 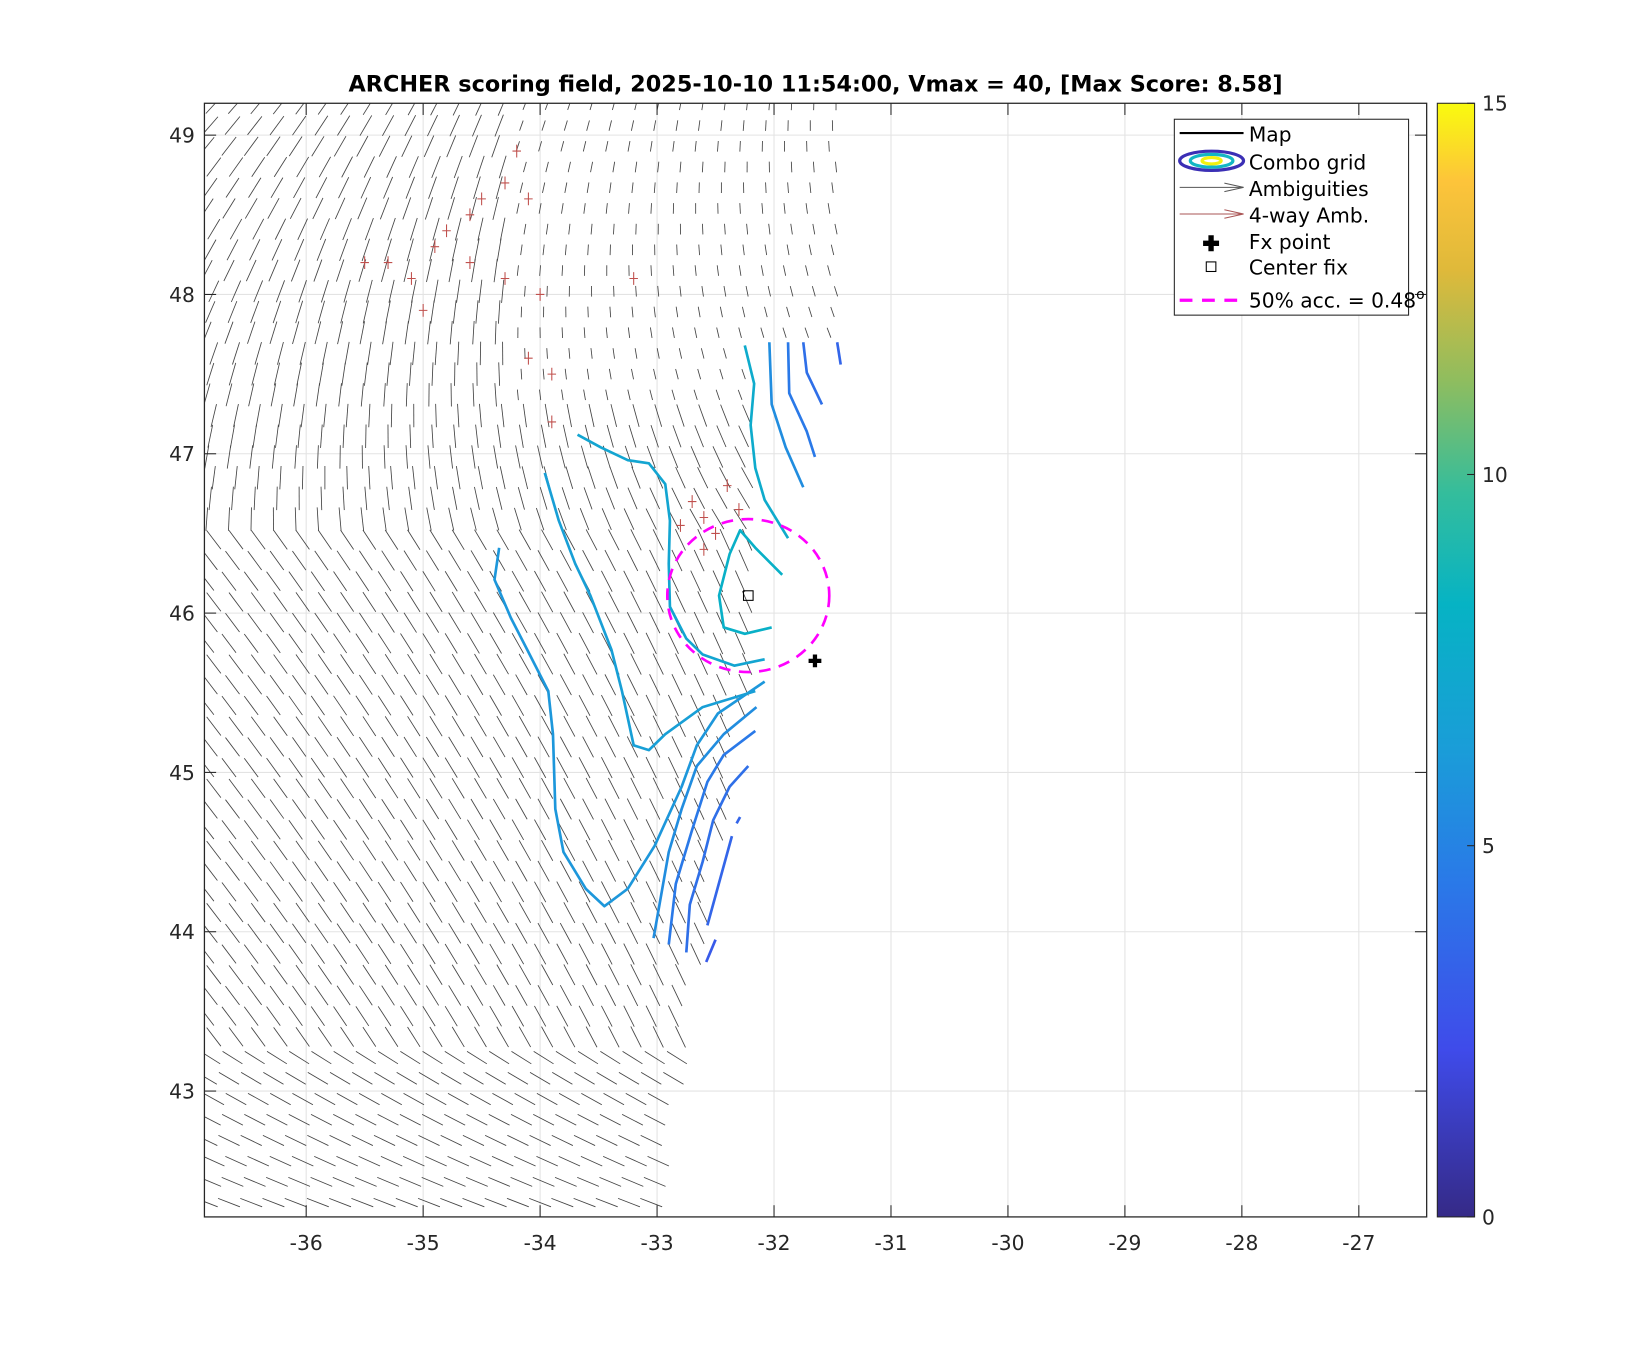 What do you see at coordinates (1488, 846) in the screenshot?
I see `colorbar-tick-label: 5` at bounding box center [1488, 846].